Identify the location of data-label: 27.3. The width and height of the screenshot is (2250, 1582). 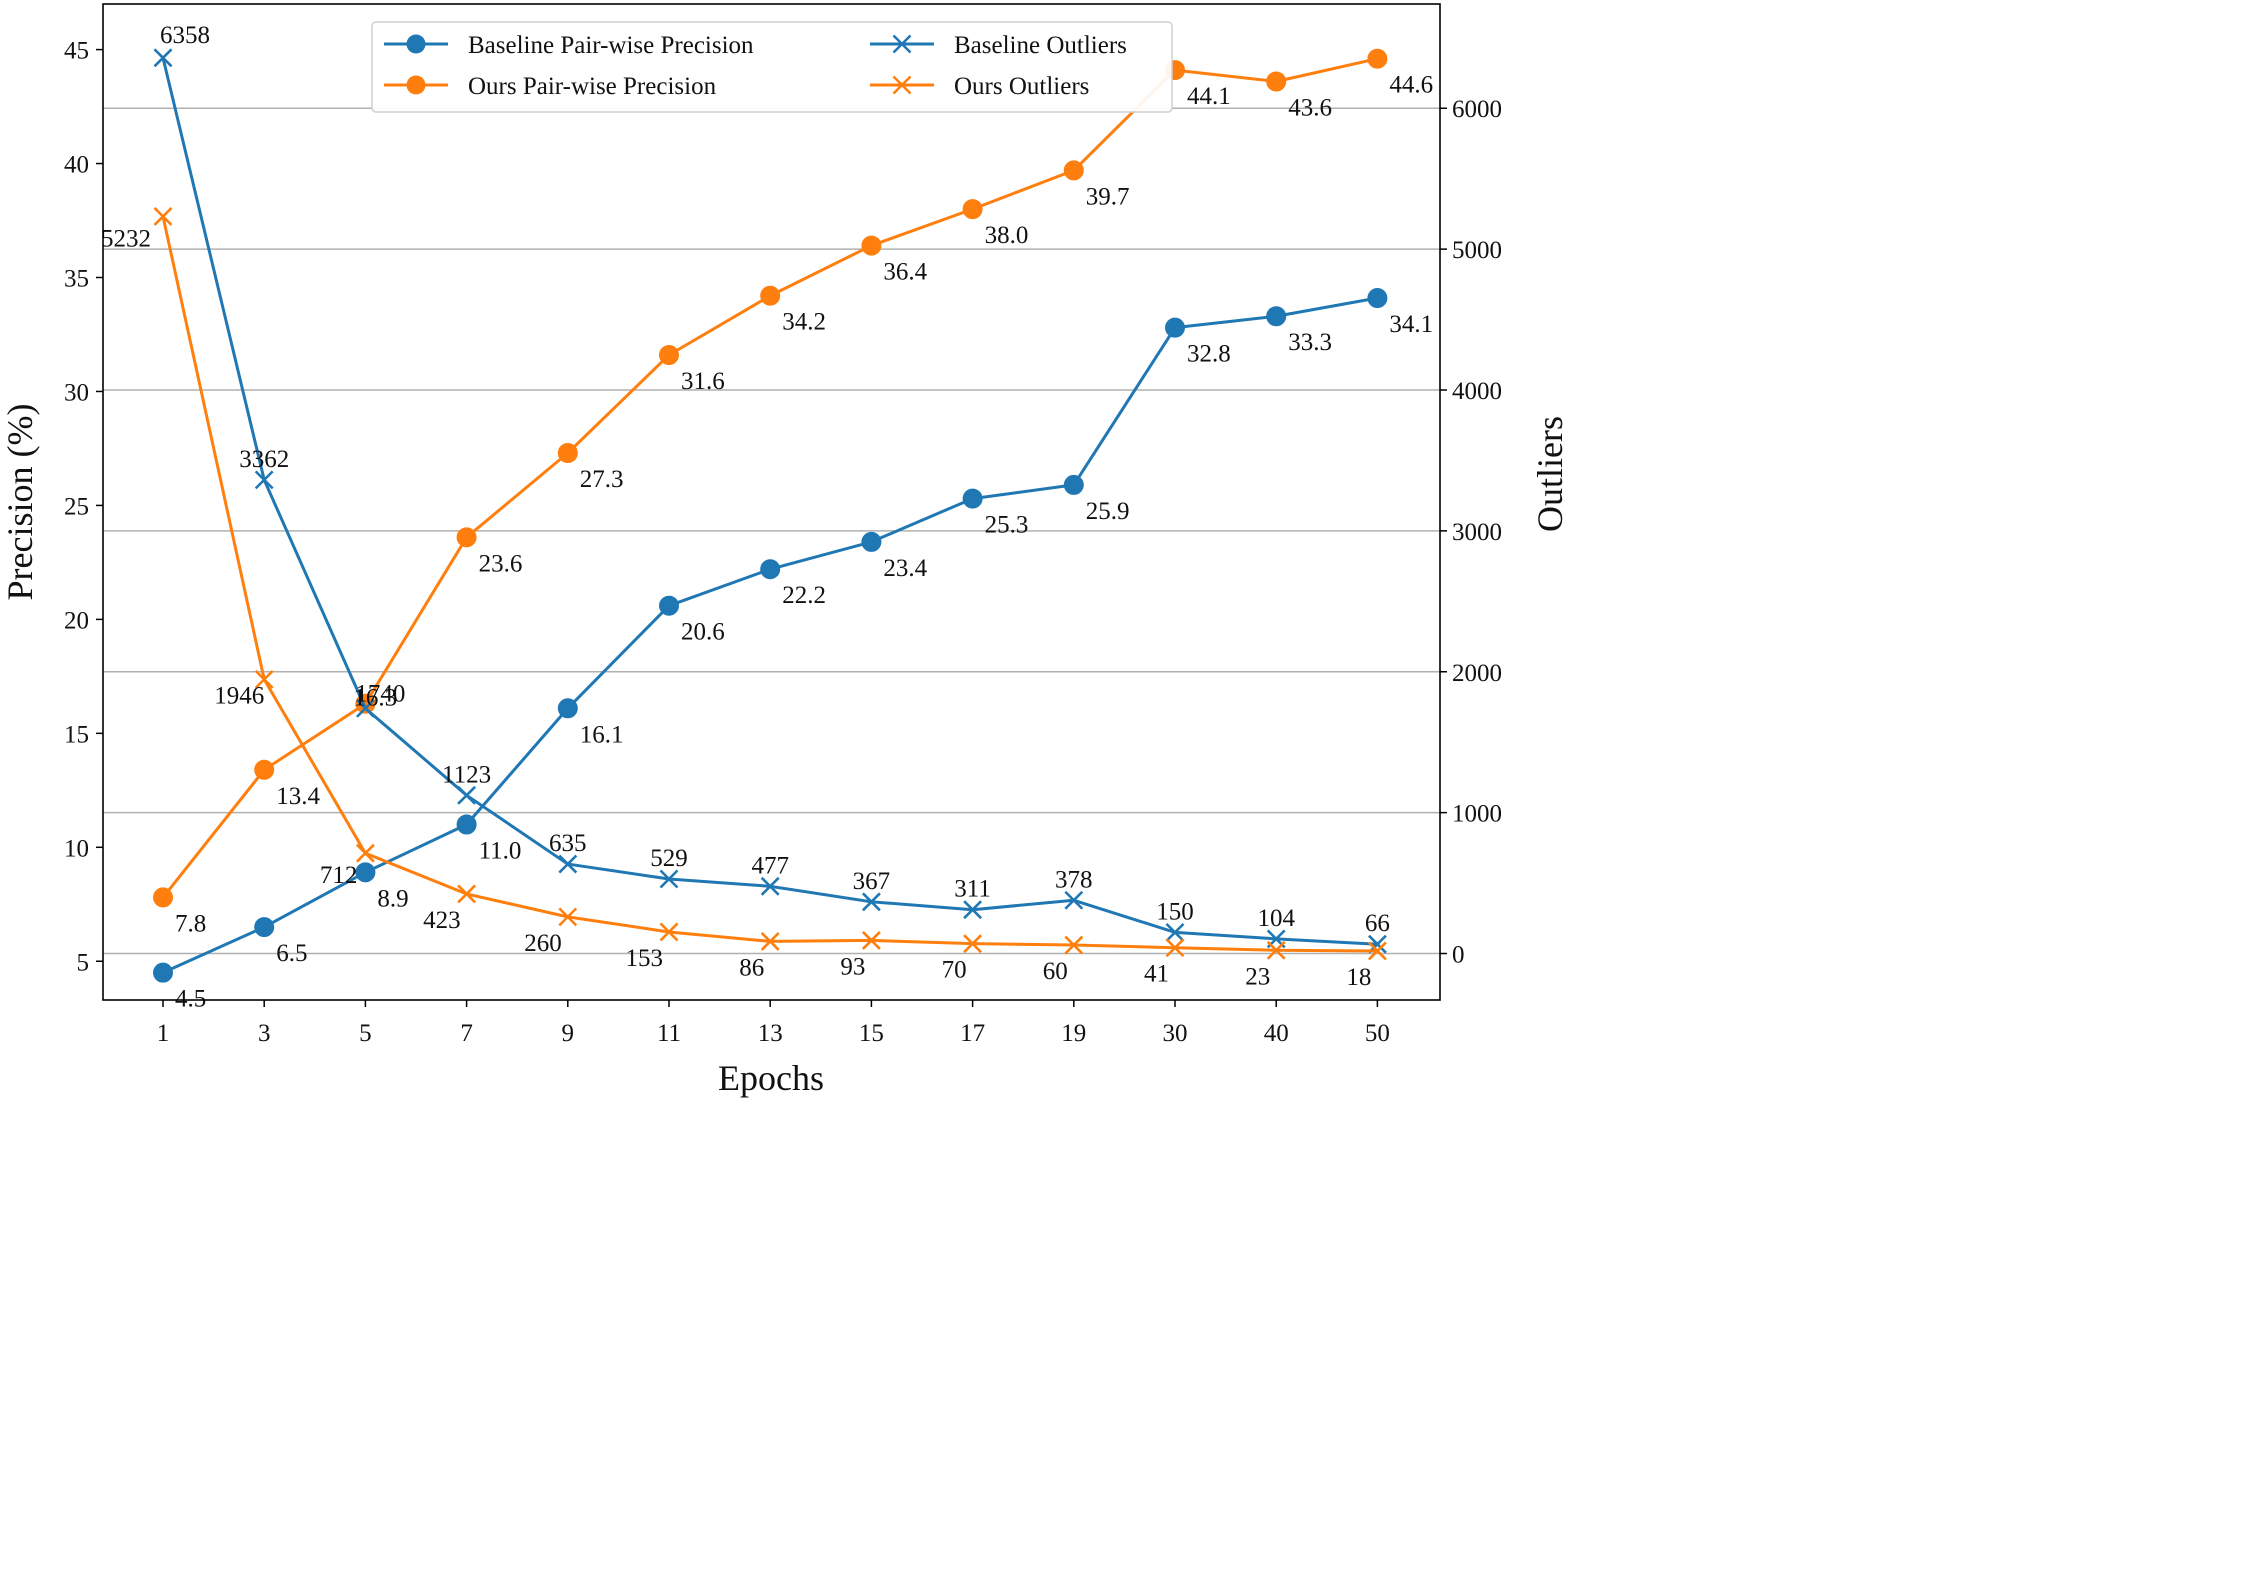
(602, 479).